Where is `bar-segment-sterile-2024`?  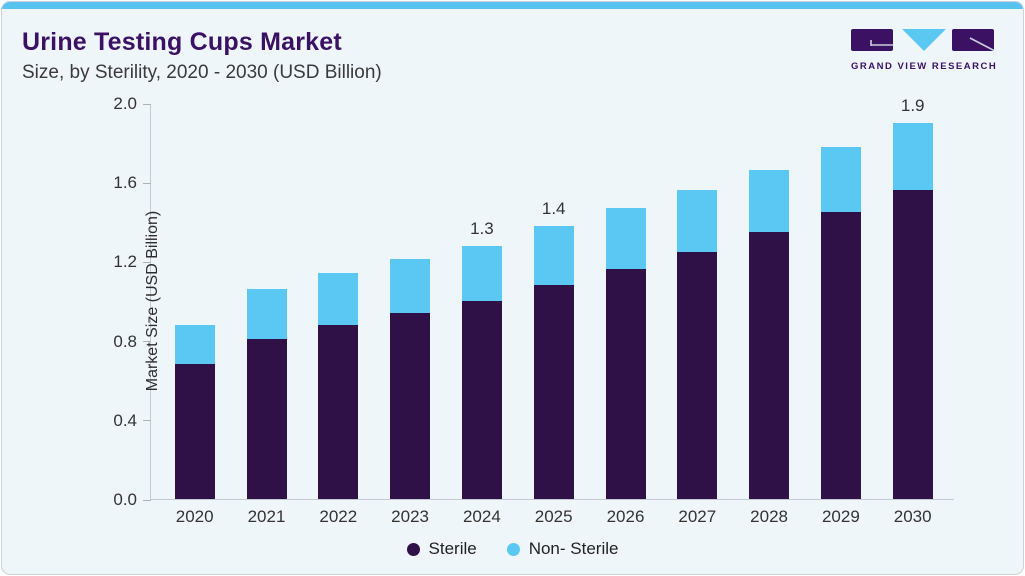
bar-segment-sterile-2024 is located at coordinates (481, 400).